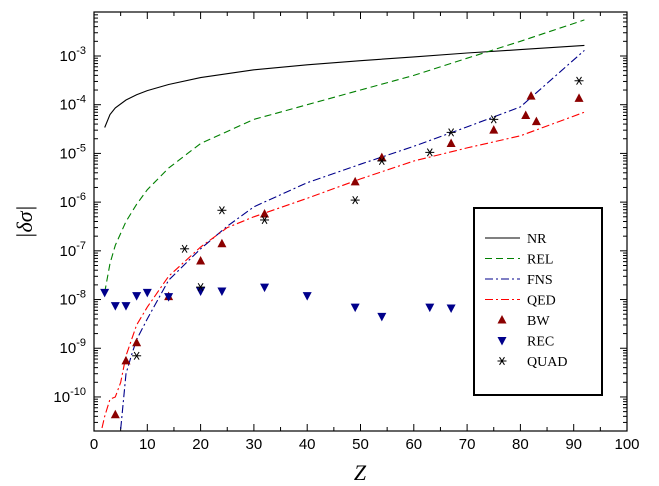 The image size is (659, 486). I want to click on x-tick-label: 0, so click(94, 444).